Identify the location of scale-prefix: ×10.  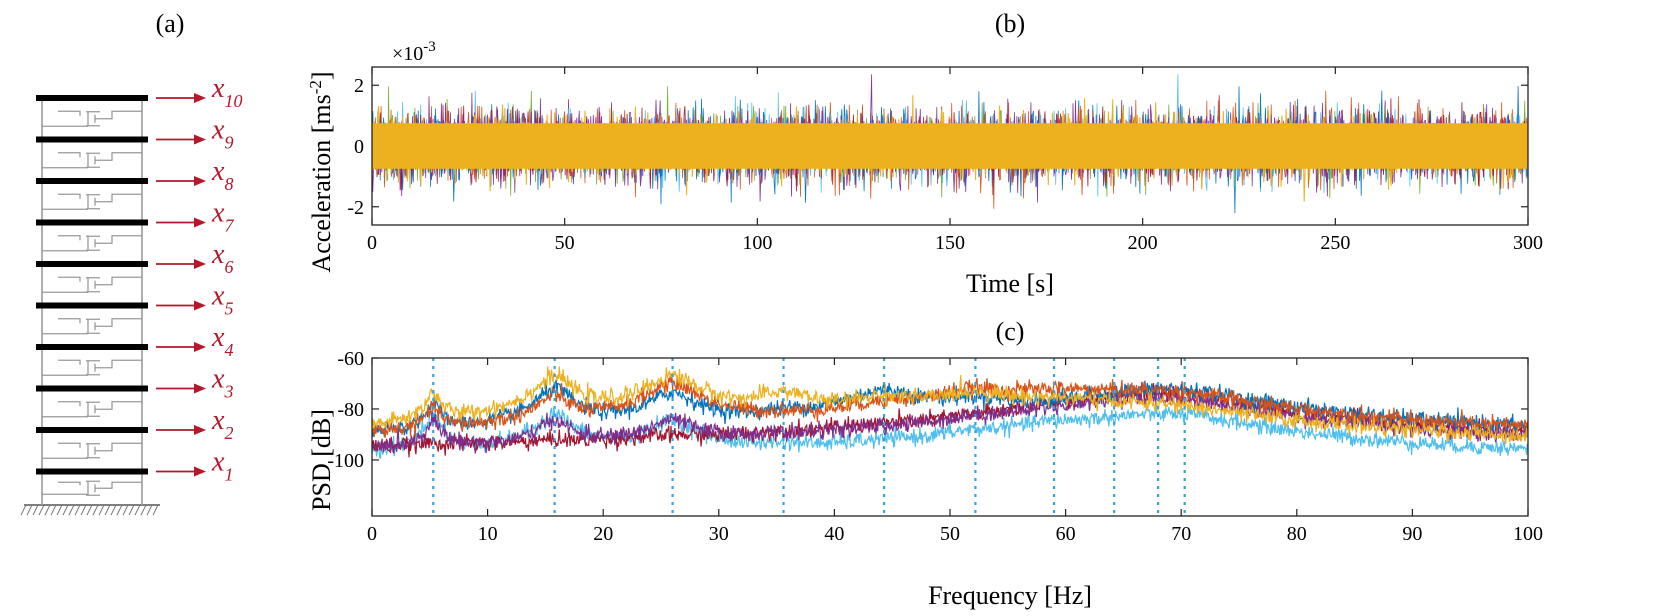
(407, 54).